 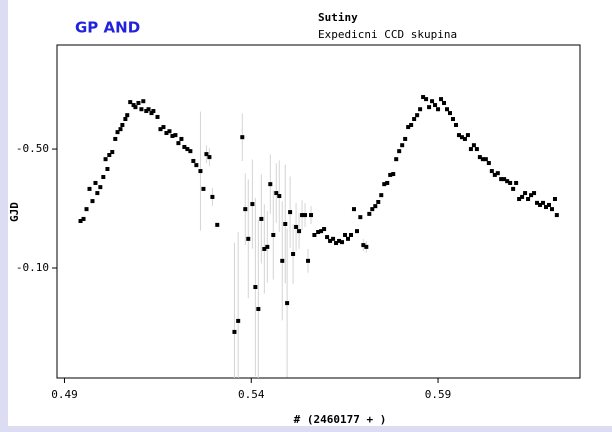 What do you see at coordinates (32, 267) in the screenshot?
I see `y-tick-label: -0.10` at bounding box center [32, 267].